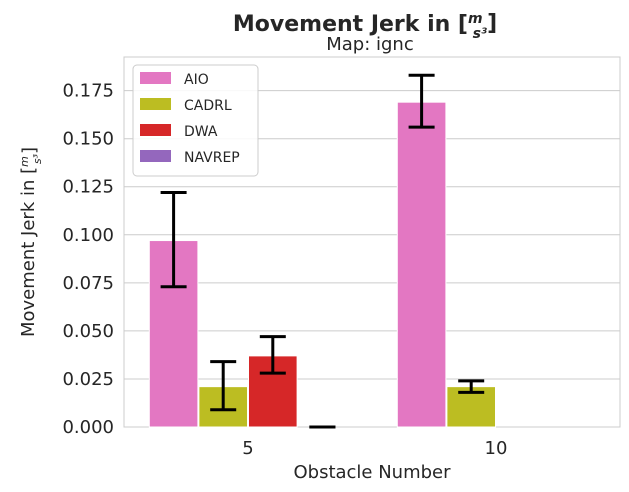 This screenshot has height=492, width=629. What do you see at coordinates (372, 472) in the screenshot?
I see `x-axis-label: Obstacle Number` at bounding box center [372, 472].